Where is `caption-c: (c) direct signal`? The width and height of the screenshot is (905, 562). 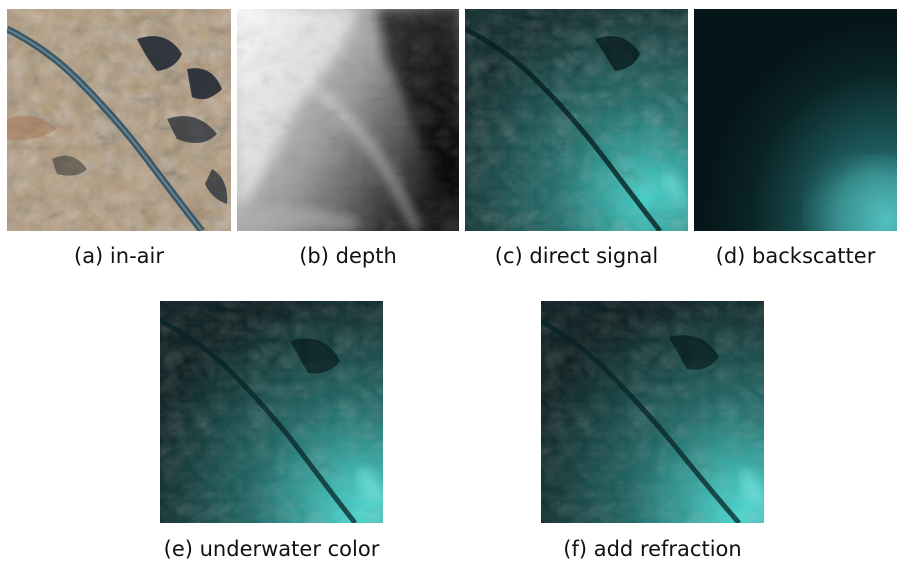
caption-c: (c) direct signal is located at coordinates (576, 256).